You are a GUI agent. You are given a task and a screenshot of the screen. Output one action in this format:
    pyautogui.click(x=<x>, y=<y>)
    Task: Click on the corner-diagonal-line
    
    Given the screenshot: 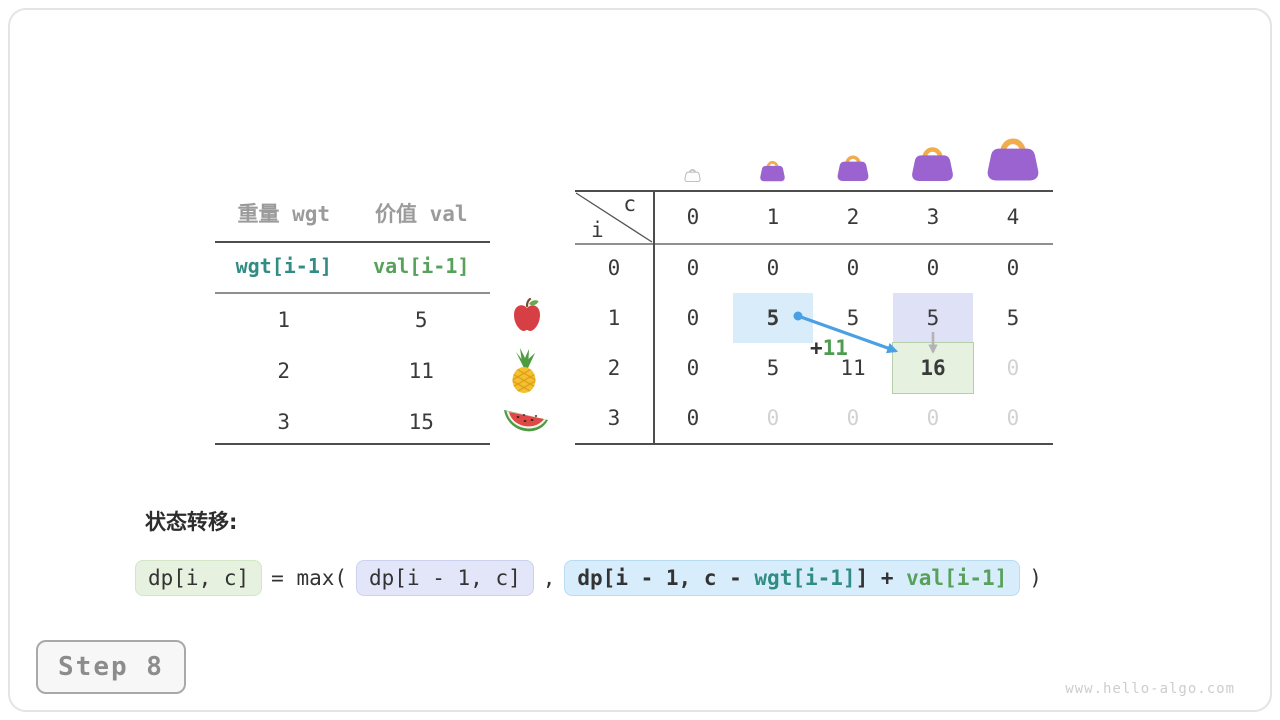 What is the action you would take?
    pyautogui.click(x=614, y=217)
    